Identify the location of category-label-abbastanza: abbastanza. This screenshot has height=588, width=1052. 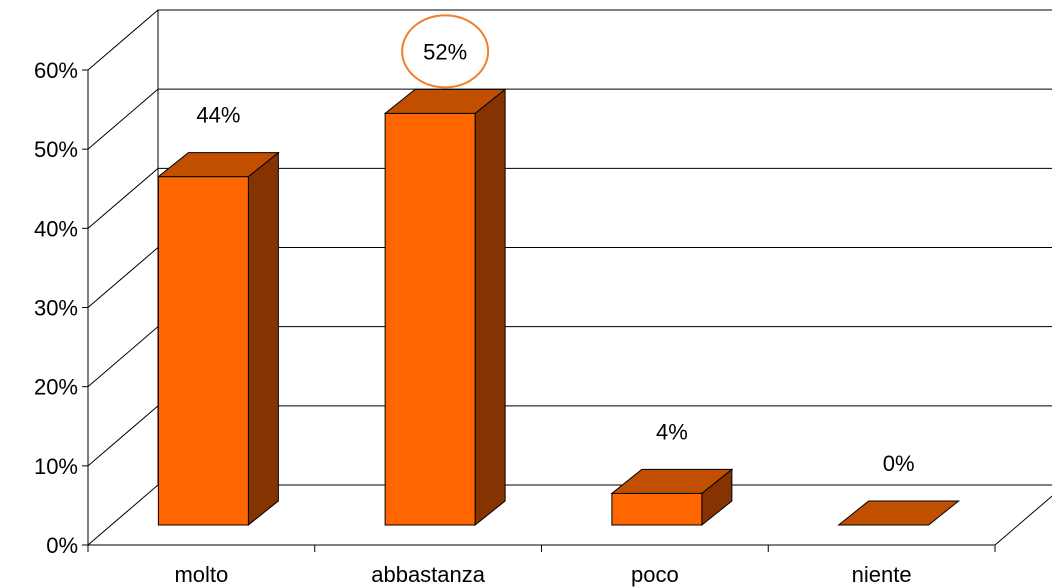
(428, 574).